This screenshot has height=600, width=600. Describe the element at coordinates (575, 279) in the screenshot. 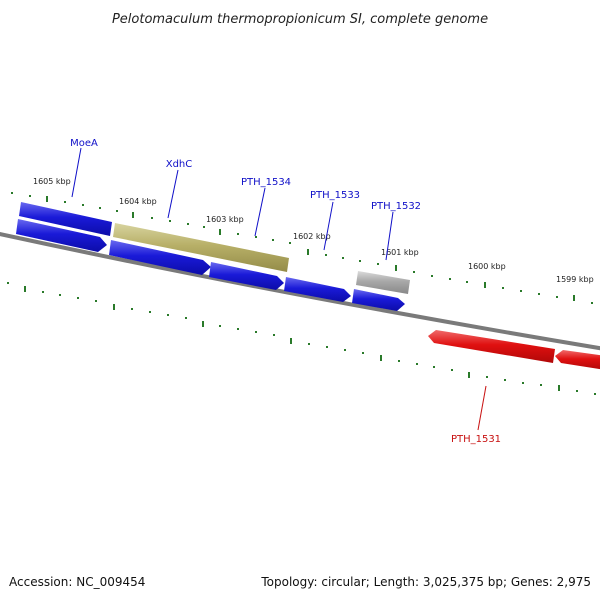

I see `tick-label: 1599 kbp` at that location.